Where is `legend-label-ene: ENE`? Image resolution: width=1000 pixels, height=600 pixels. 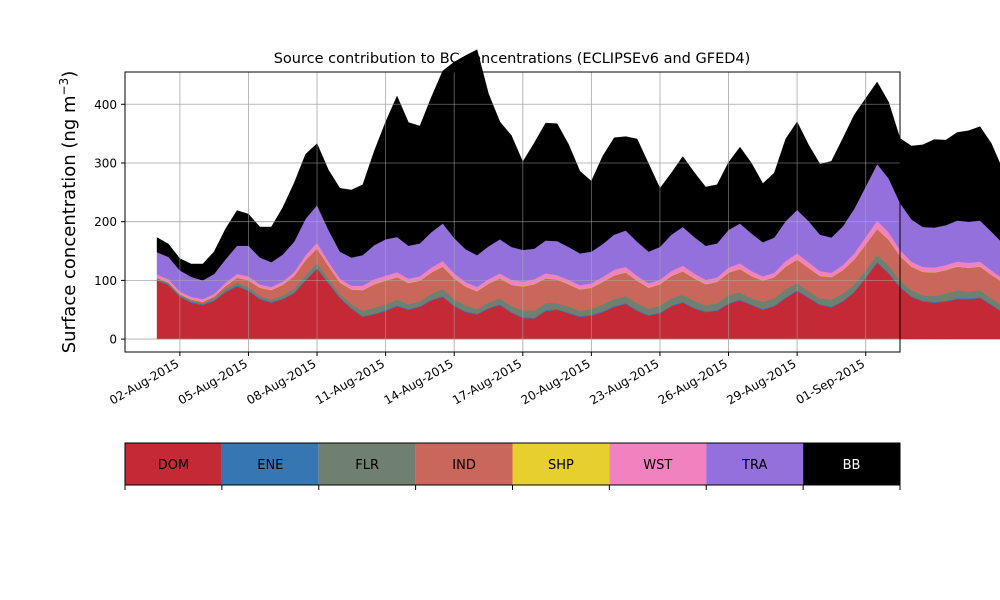
legend-label-ene: ENE is located at coordinates (270, 465).